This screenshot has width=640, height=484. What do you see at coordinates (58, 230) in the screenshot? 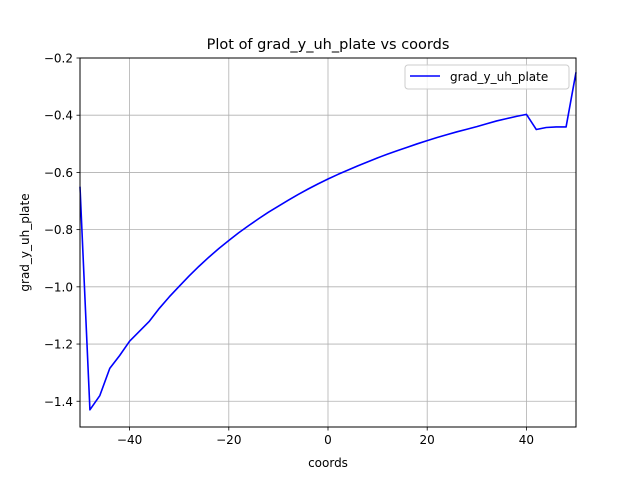
I see `y-tick-label: −0.8` at bounding box center [58, 230].